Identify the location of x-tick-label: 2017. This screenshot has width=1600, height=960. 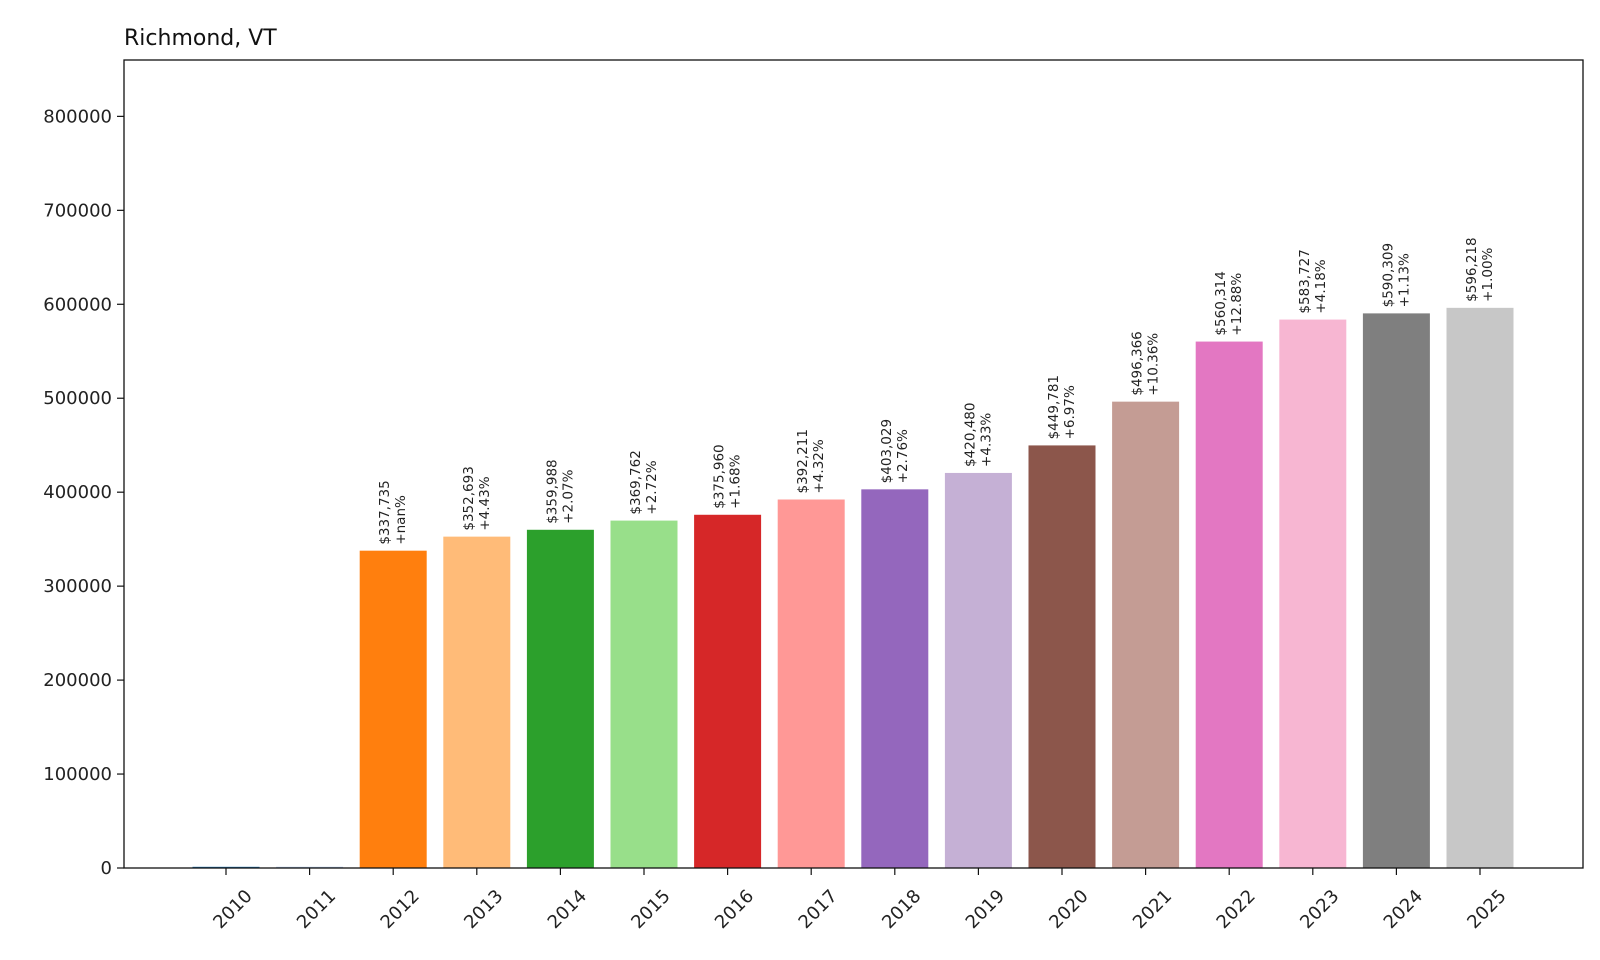
(818, 909).